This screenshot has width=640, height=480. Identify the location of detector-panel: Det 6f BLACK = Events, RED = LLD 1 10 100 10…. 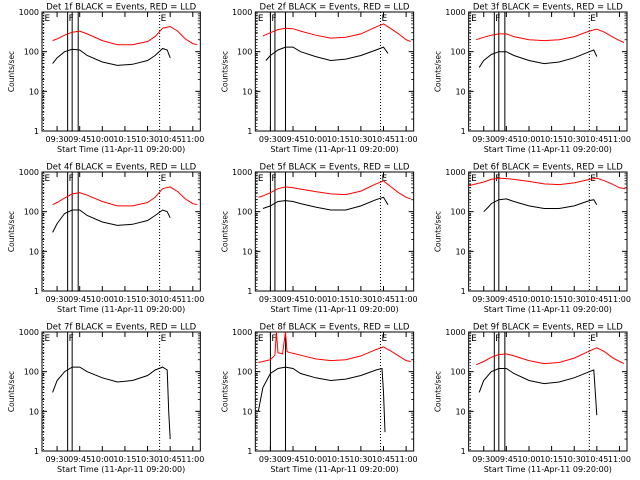
(532, 239).